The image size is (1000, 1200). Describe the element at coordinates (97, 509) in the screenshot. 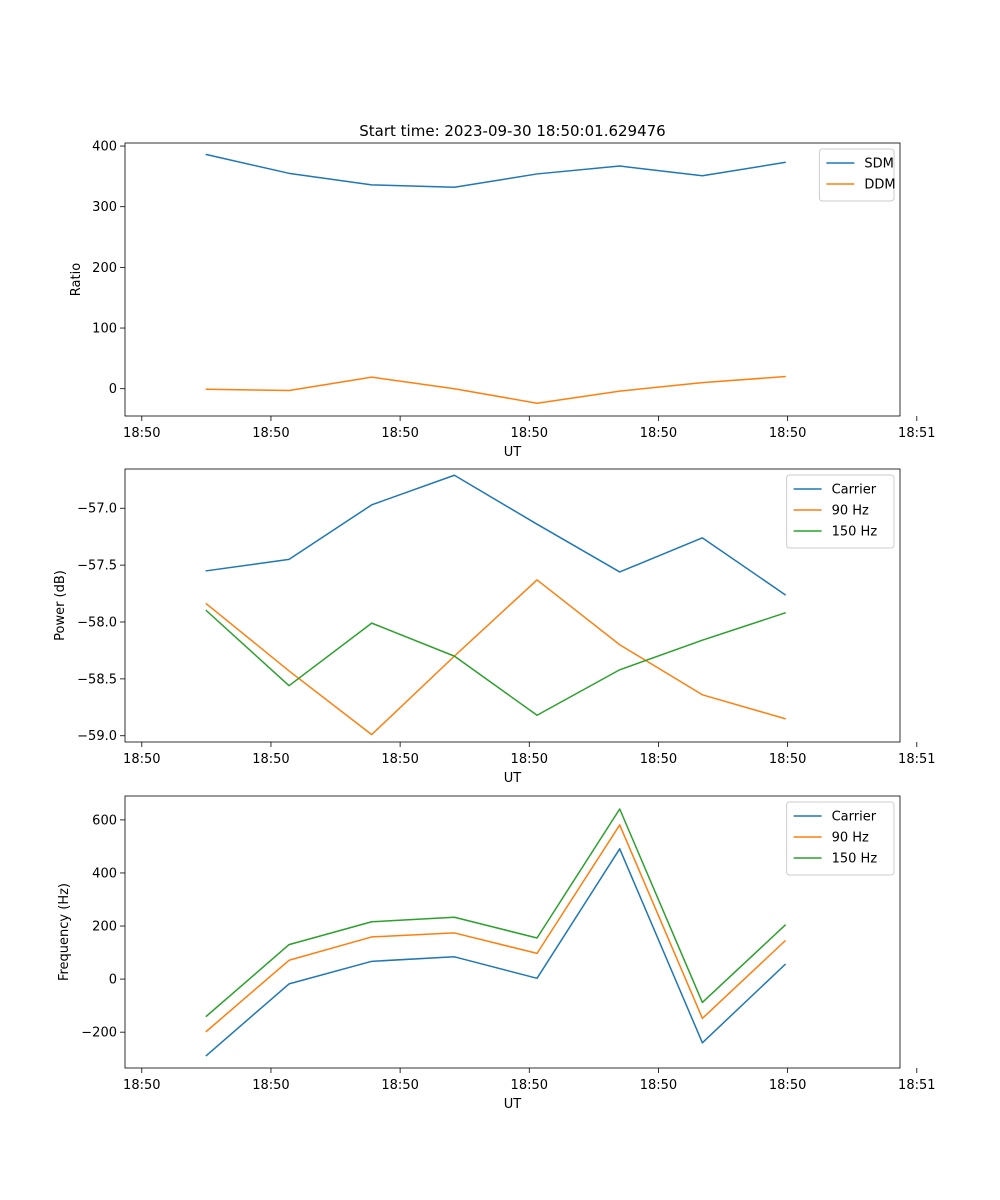

I see `power-y-tick-label: −57.0` at that location.